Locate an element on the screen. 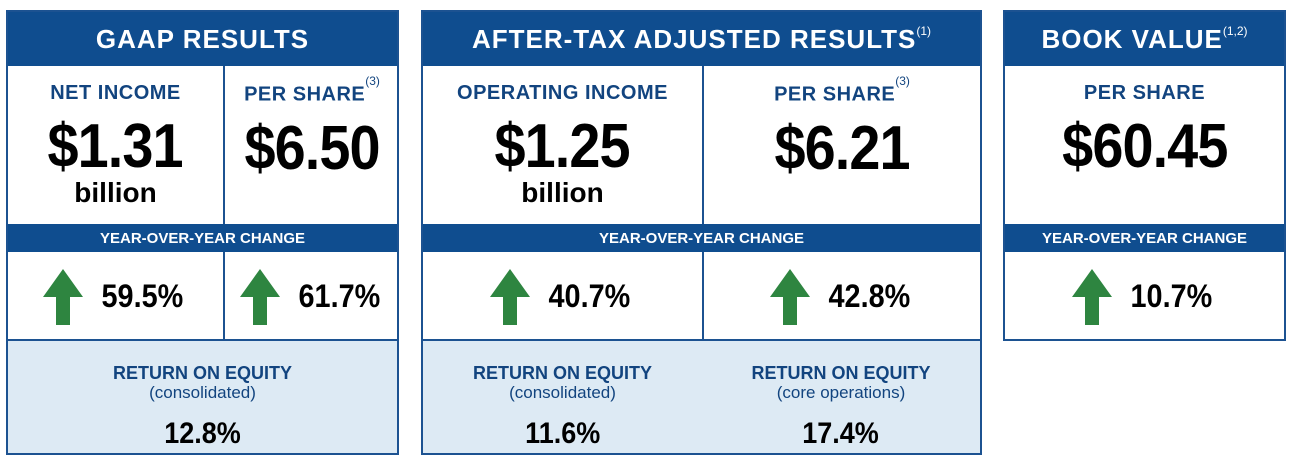 The height and width of the screenshot is (476, 1293). book-per-share-cell: PER SHARE $60.45 is located at coordinates (1144, 130).